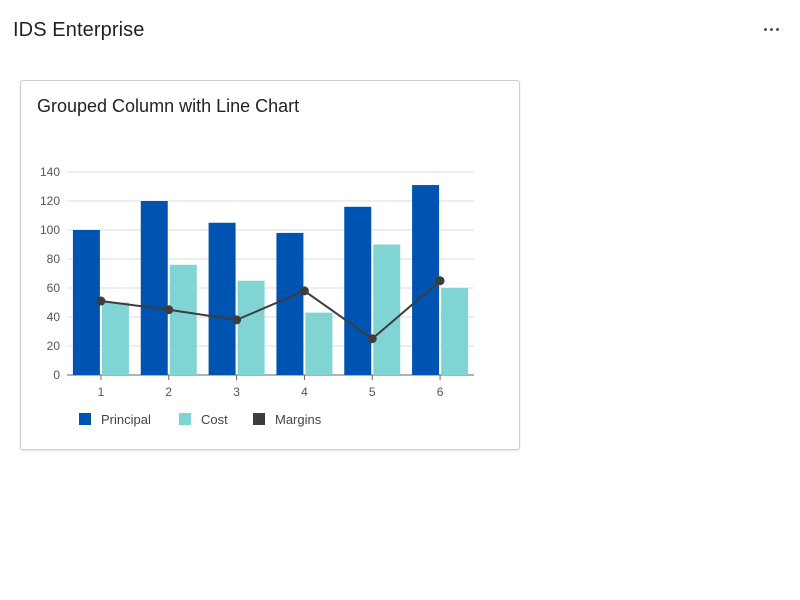  I want to click on chart-title: Grouped Column with Line Chart, so click(168, 106).